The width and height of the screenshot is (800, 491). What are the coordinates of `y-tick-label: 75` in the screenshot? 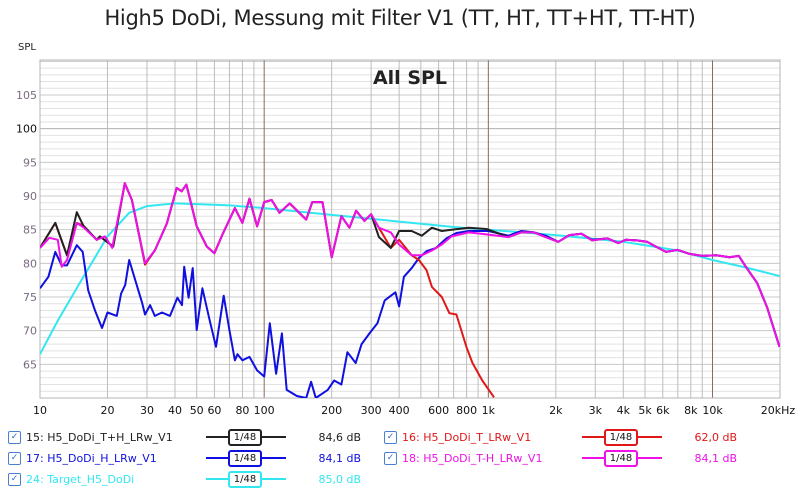 It's located at (30, 297).